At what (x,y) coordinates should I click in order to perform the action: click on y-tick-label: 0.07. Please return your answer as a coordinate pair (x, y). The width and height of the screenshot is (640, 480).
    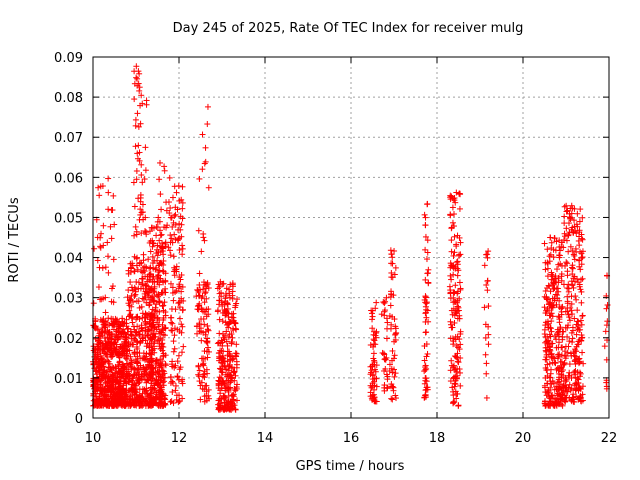
    Looking at the image, I should click on (68, 138).